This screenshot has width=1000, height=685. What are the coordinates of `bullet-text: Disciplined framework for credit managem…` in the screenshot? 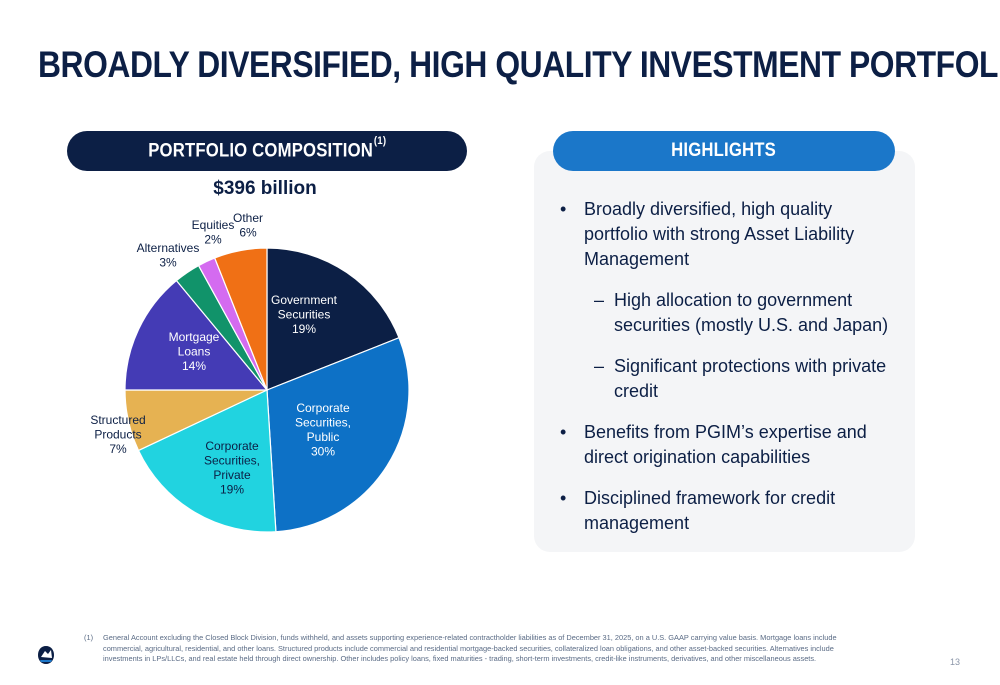 It's located at (710, 510).